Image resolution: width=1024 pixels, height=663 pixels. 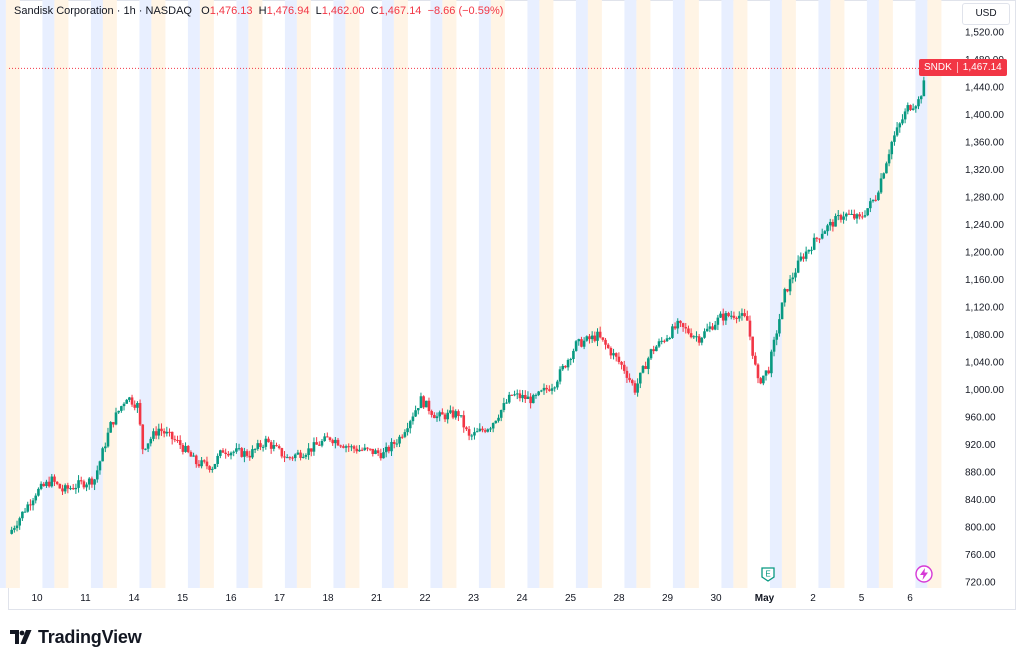 I want to click on symbol-name: Sandisk Corporation, so click(x=64, y=11).